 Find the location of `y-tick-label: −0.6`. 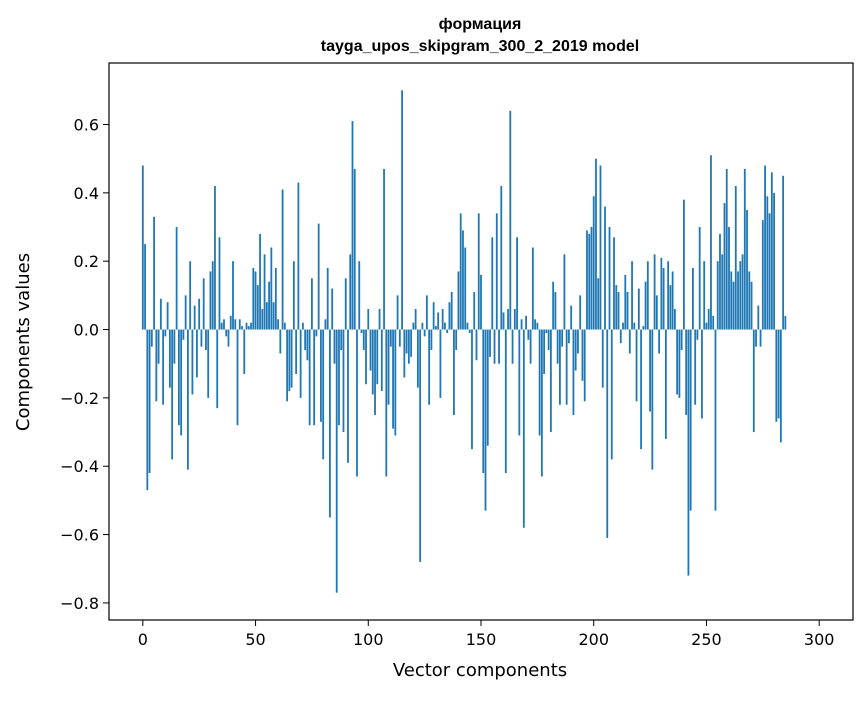

y-tick-label: −0.6 is located at coordinates (79, 535).